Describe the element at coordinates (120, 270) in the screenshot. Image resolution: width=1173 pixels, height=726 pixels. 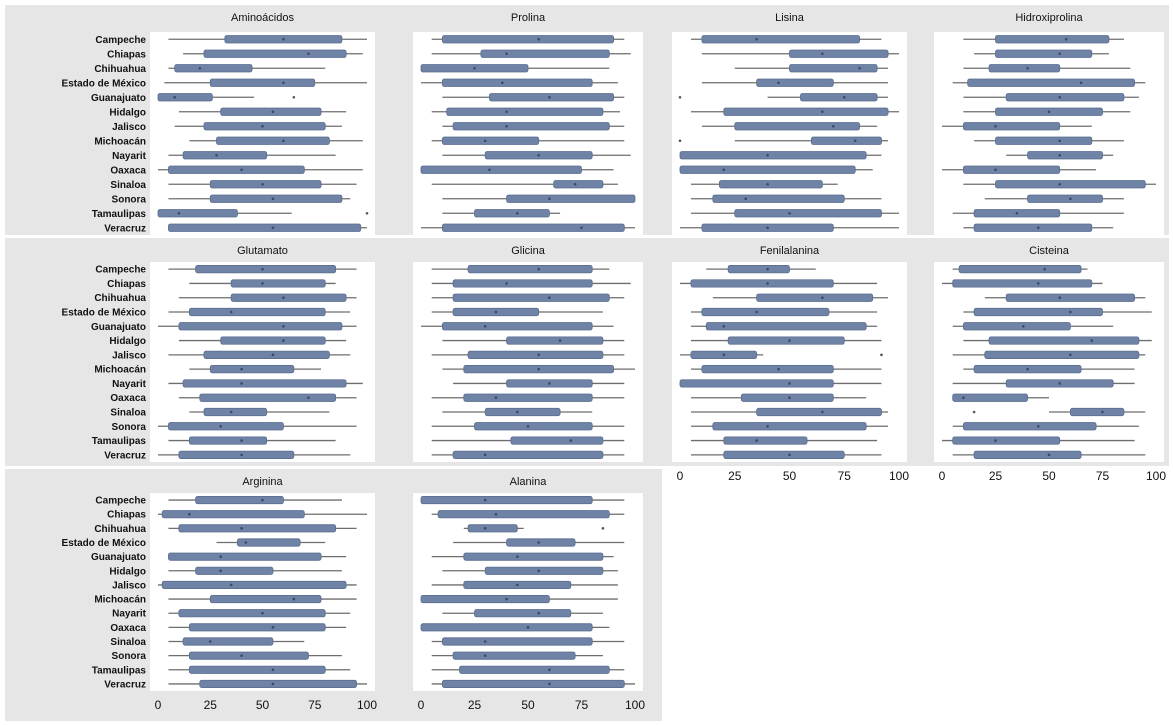
I see `category-label: Campeche` at that location.